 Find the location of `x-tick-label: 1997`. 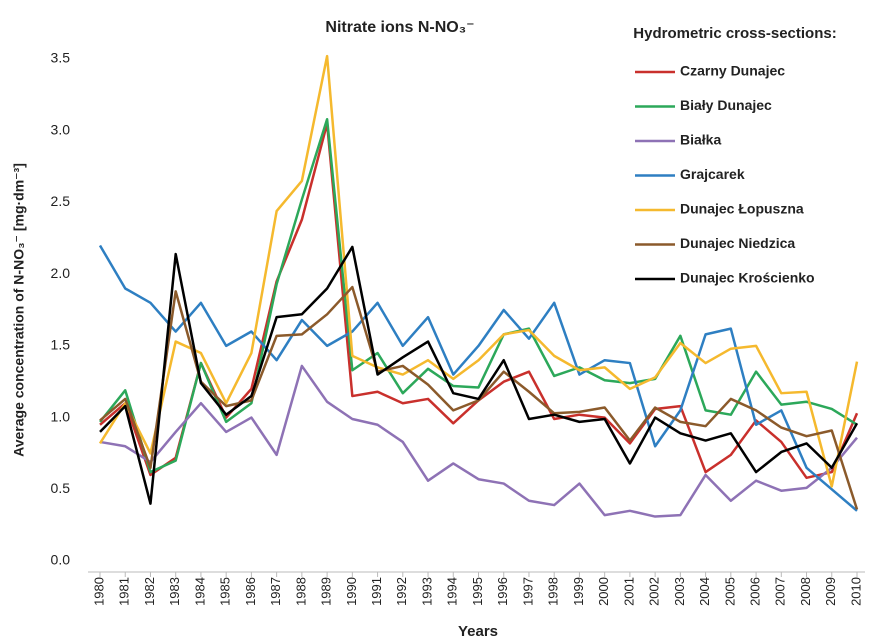

x-tick-label: 1997 is located at coordinates (527, 591).